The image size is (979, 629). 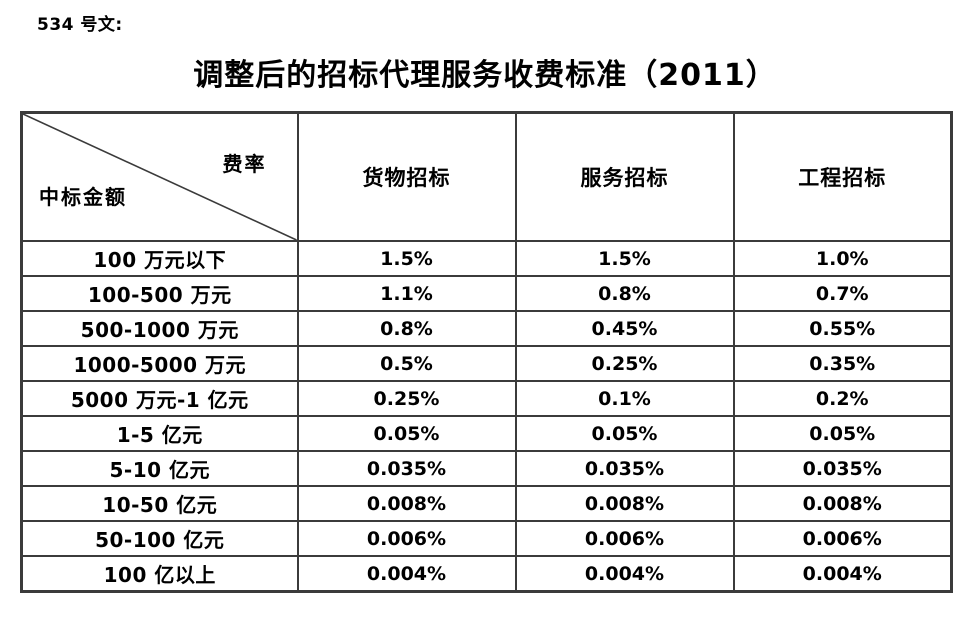 I want to click on rate-value-cell: 0.5%, so click(x=406, y=363).